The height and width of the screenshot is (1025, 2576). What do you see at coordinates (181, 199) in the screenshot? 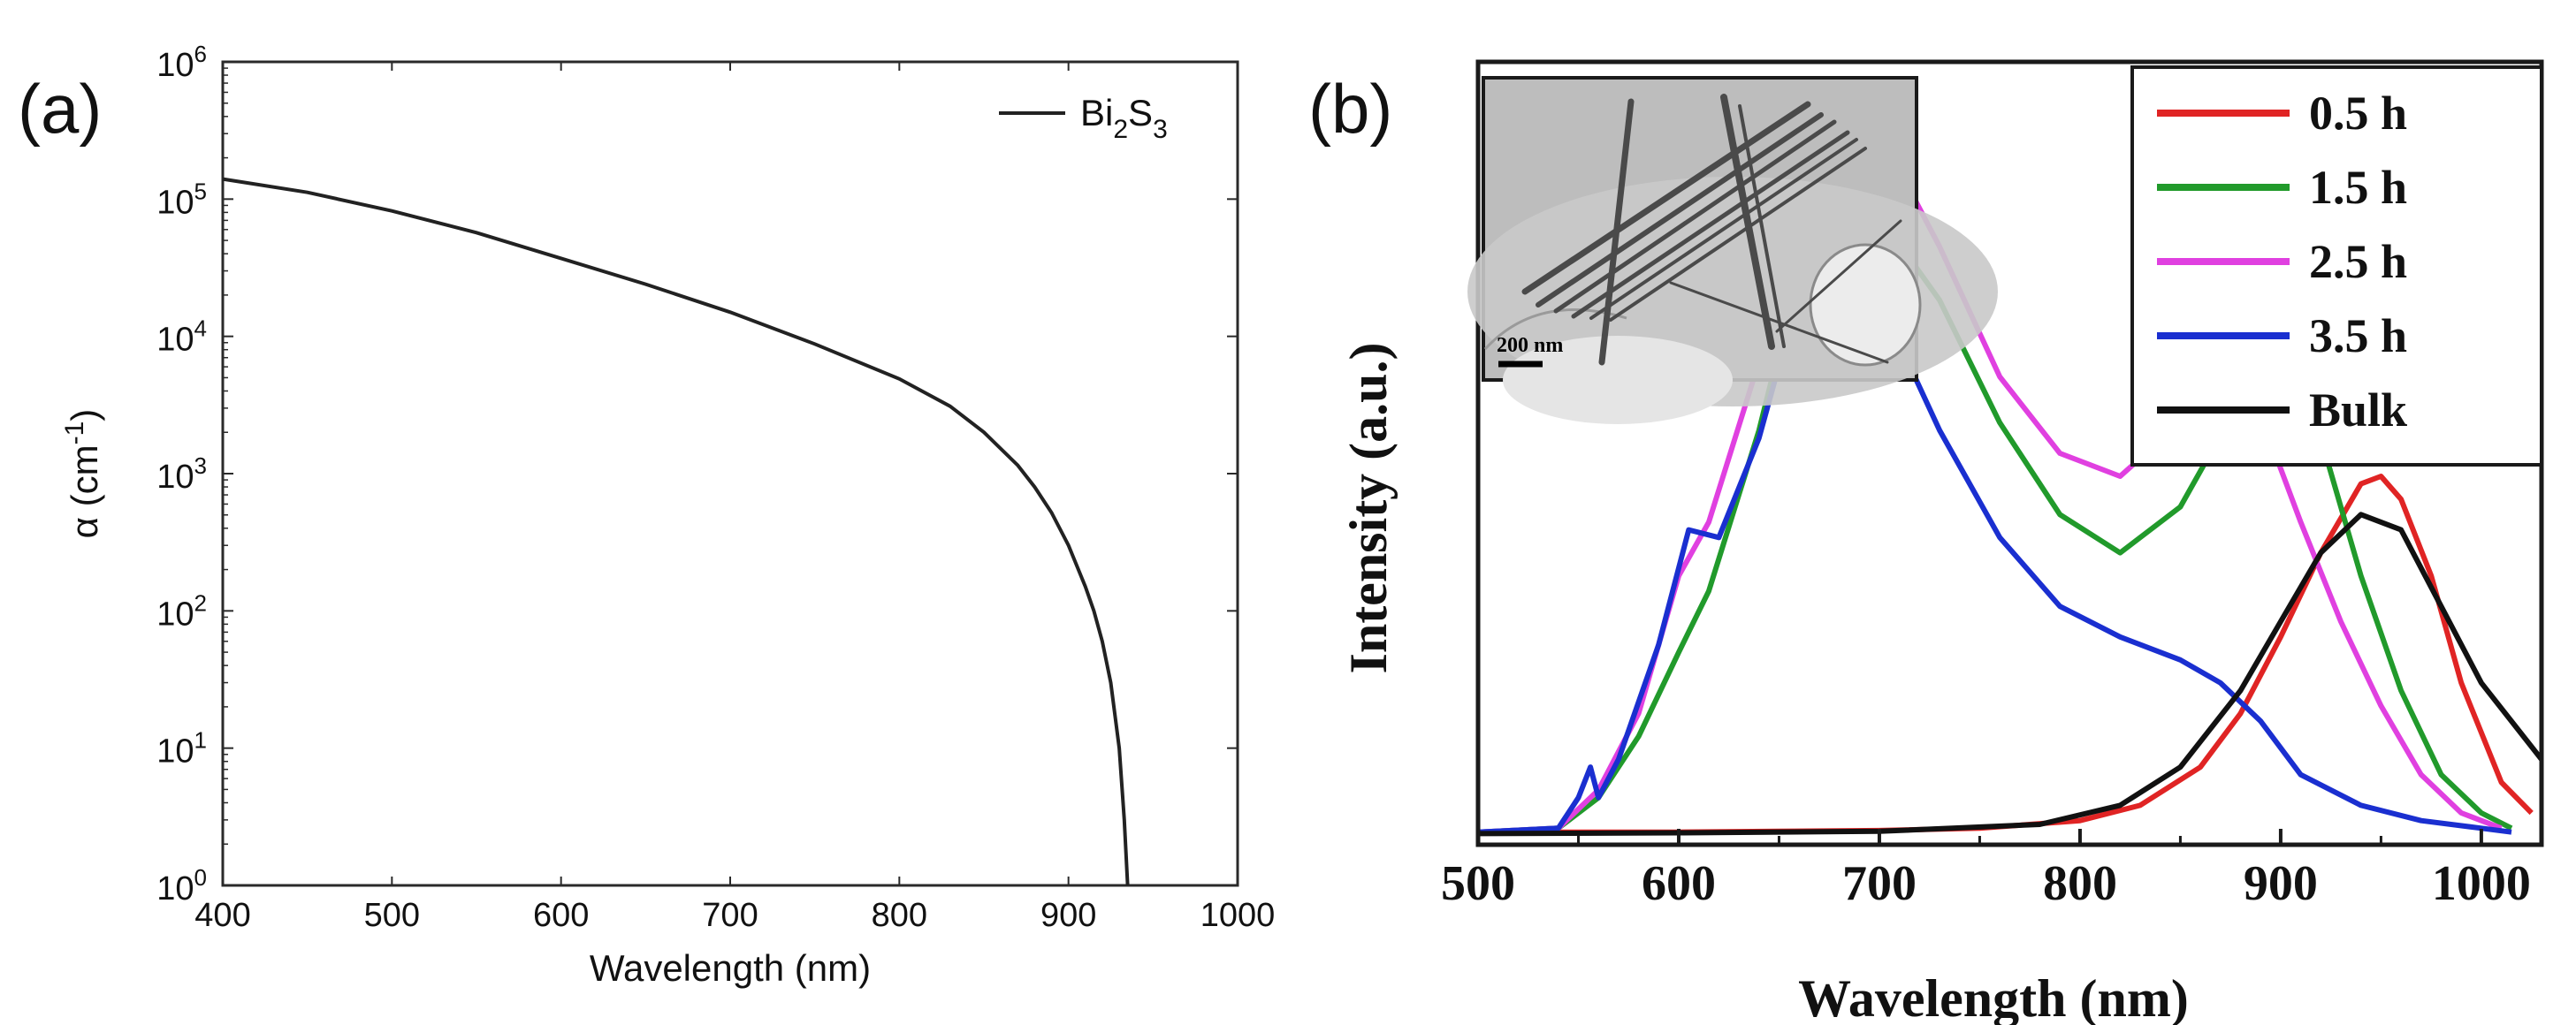
I see `panel-a-y-tick-label: 10⁵` at bounding box center [181, 199].